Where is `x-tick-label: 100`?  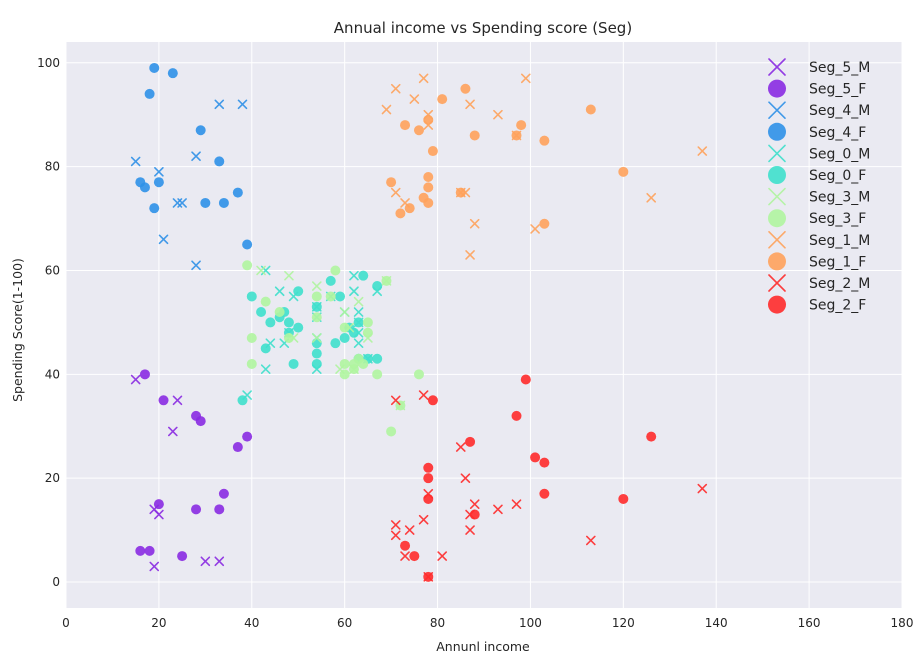
x-tick-label: 100 is located at coordinates (530, 623).